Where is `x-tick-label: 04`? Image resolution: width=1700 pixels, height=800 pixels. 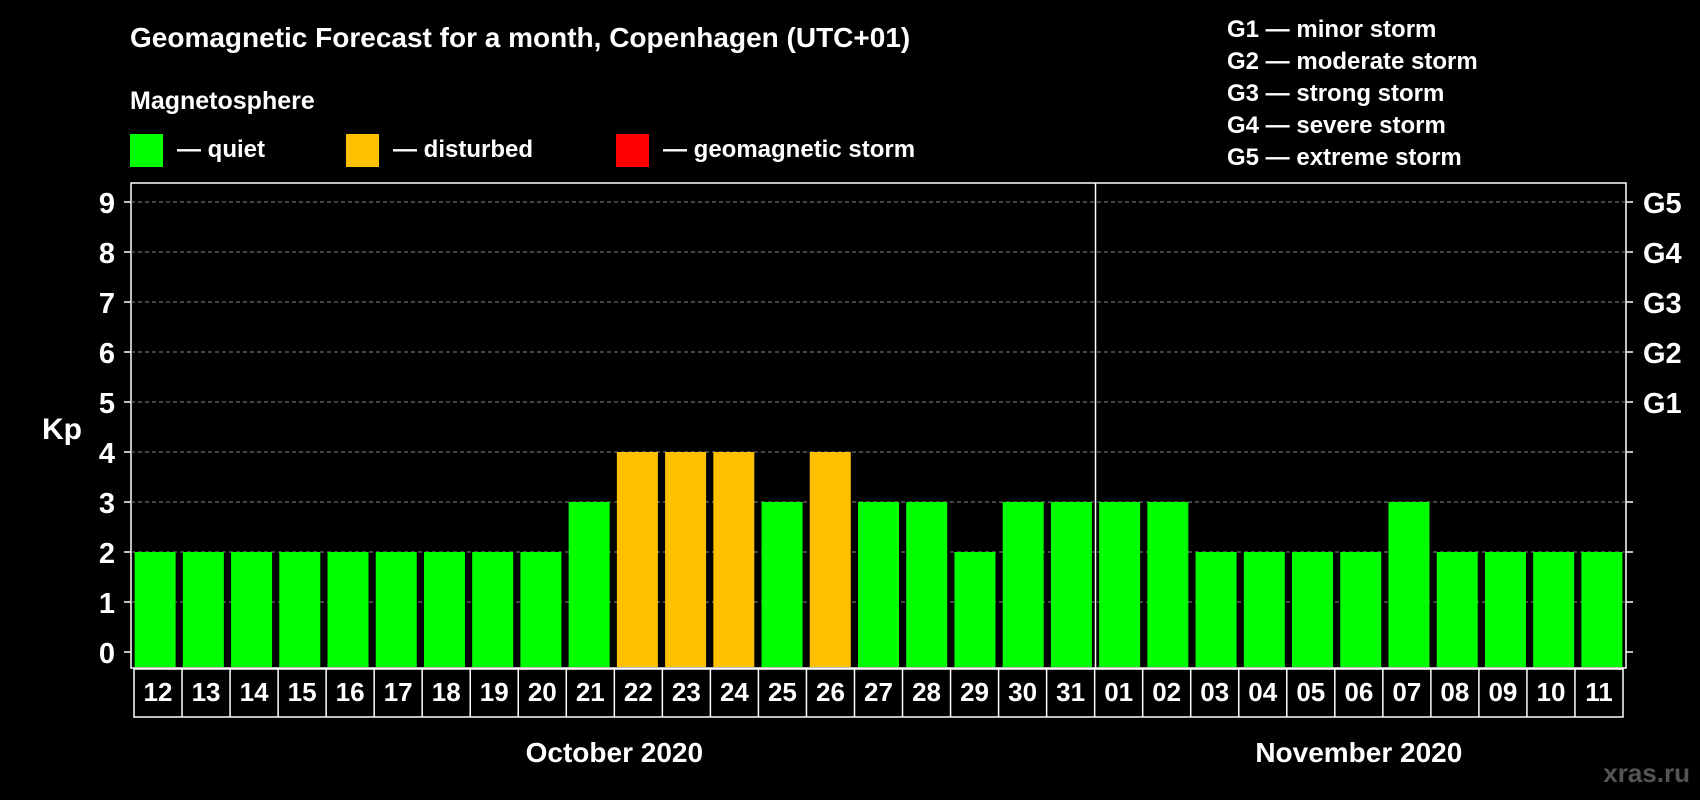 x-tick-label: 04 is located at coordinates (1262, 692).